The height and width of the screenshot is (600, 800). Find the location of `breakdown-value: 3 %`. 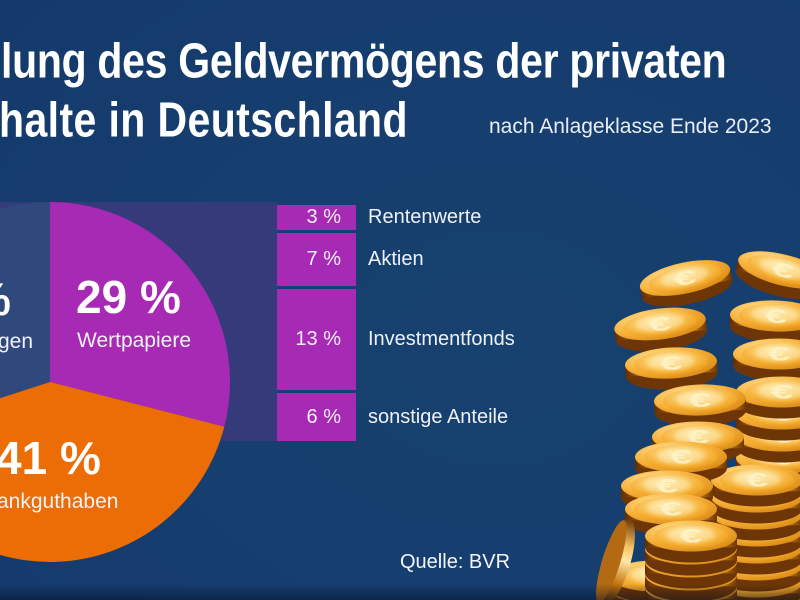

breakdown-value: 3 % is located at coordinates (323, 216).